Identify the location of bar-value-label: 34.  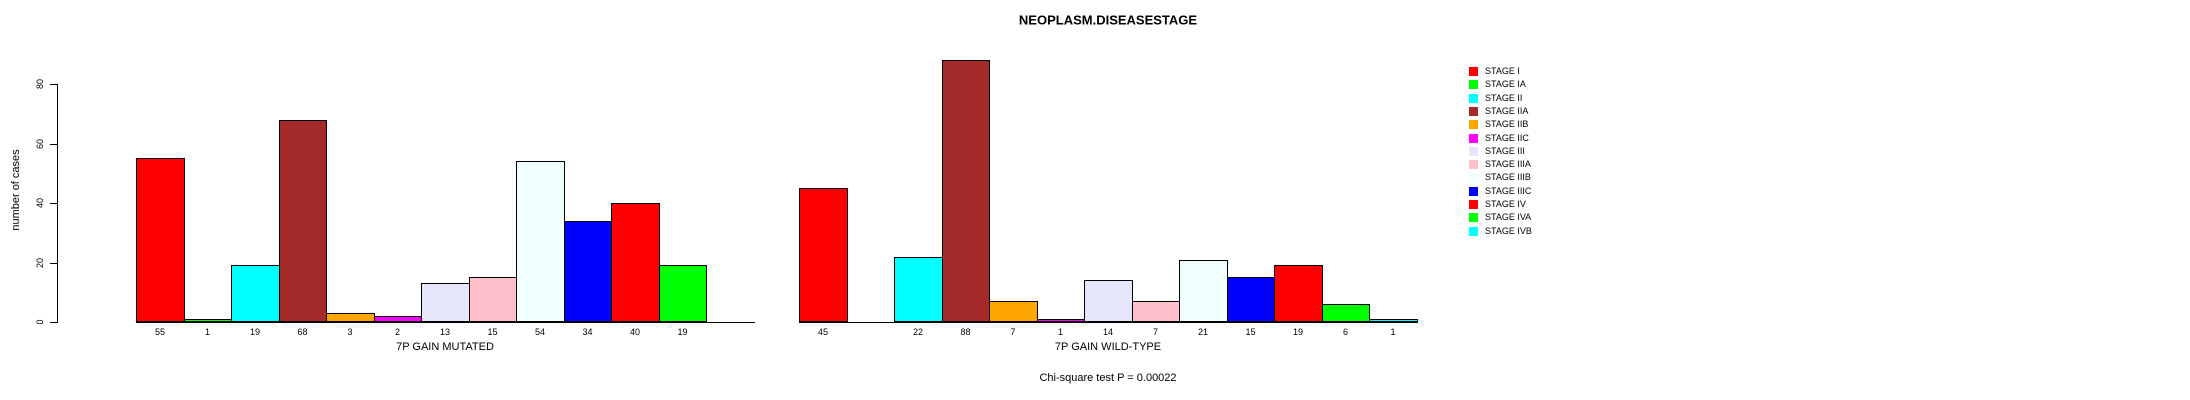
(587, 332).